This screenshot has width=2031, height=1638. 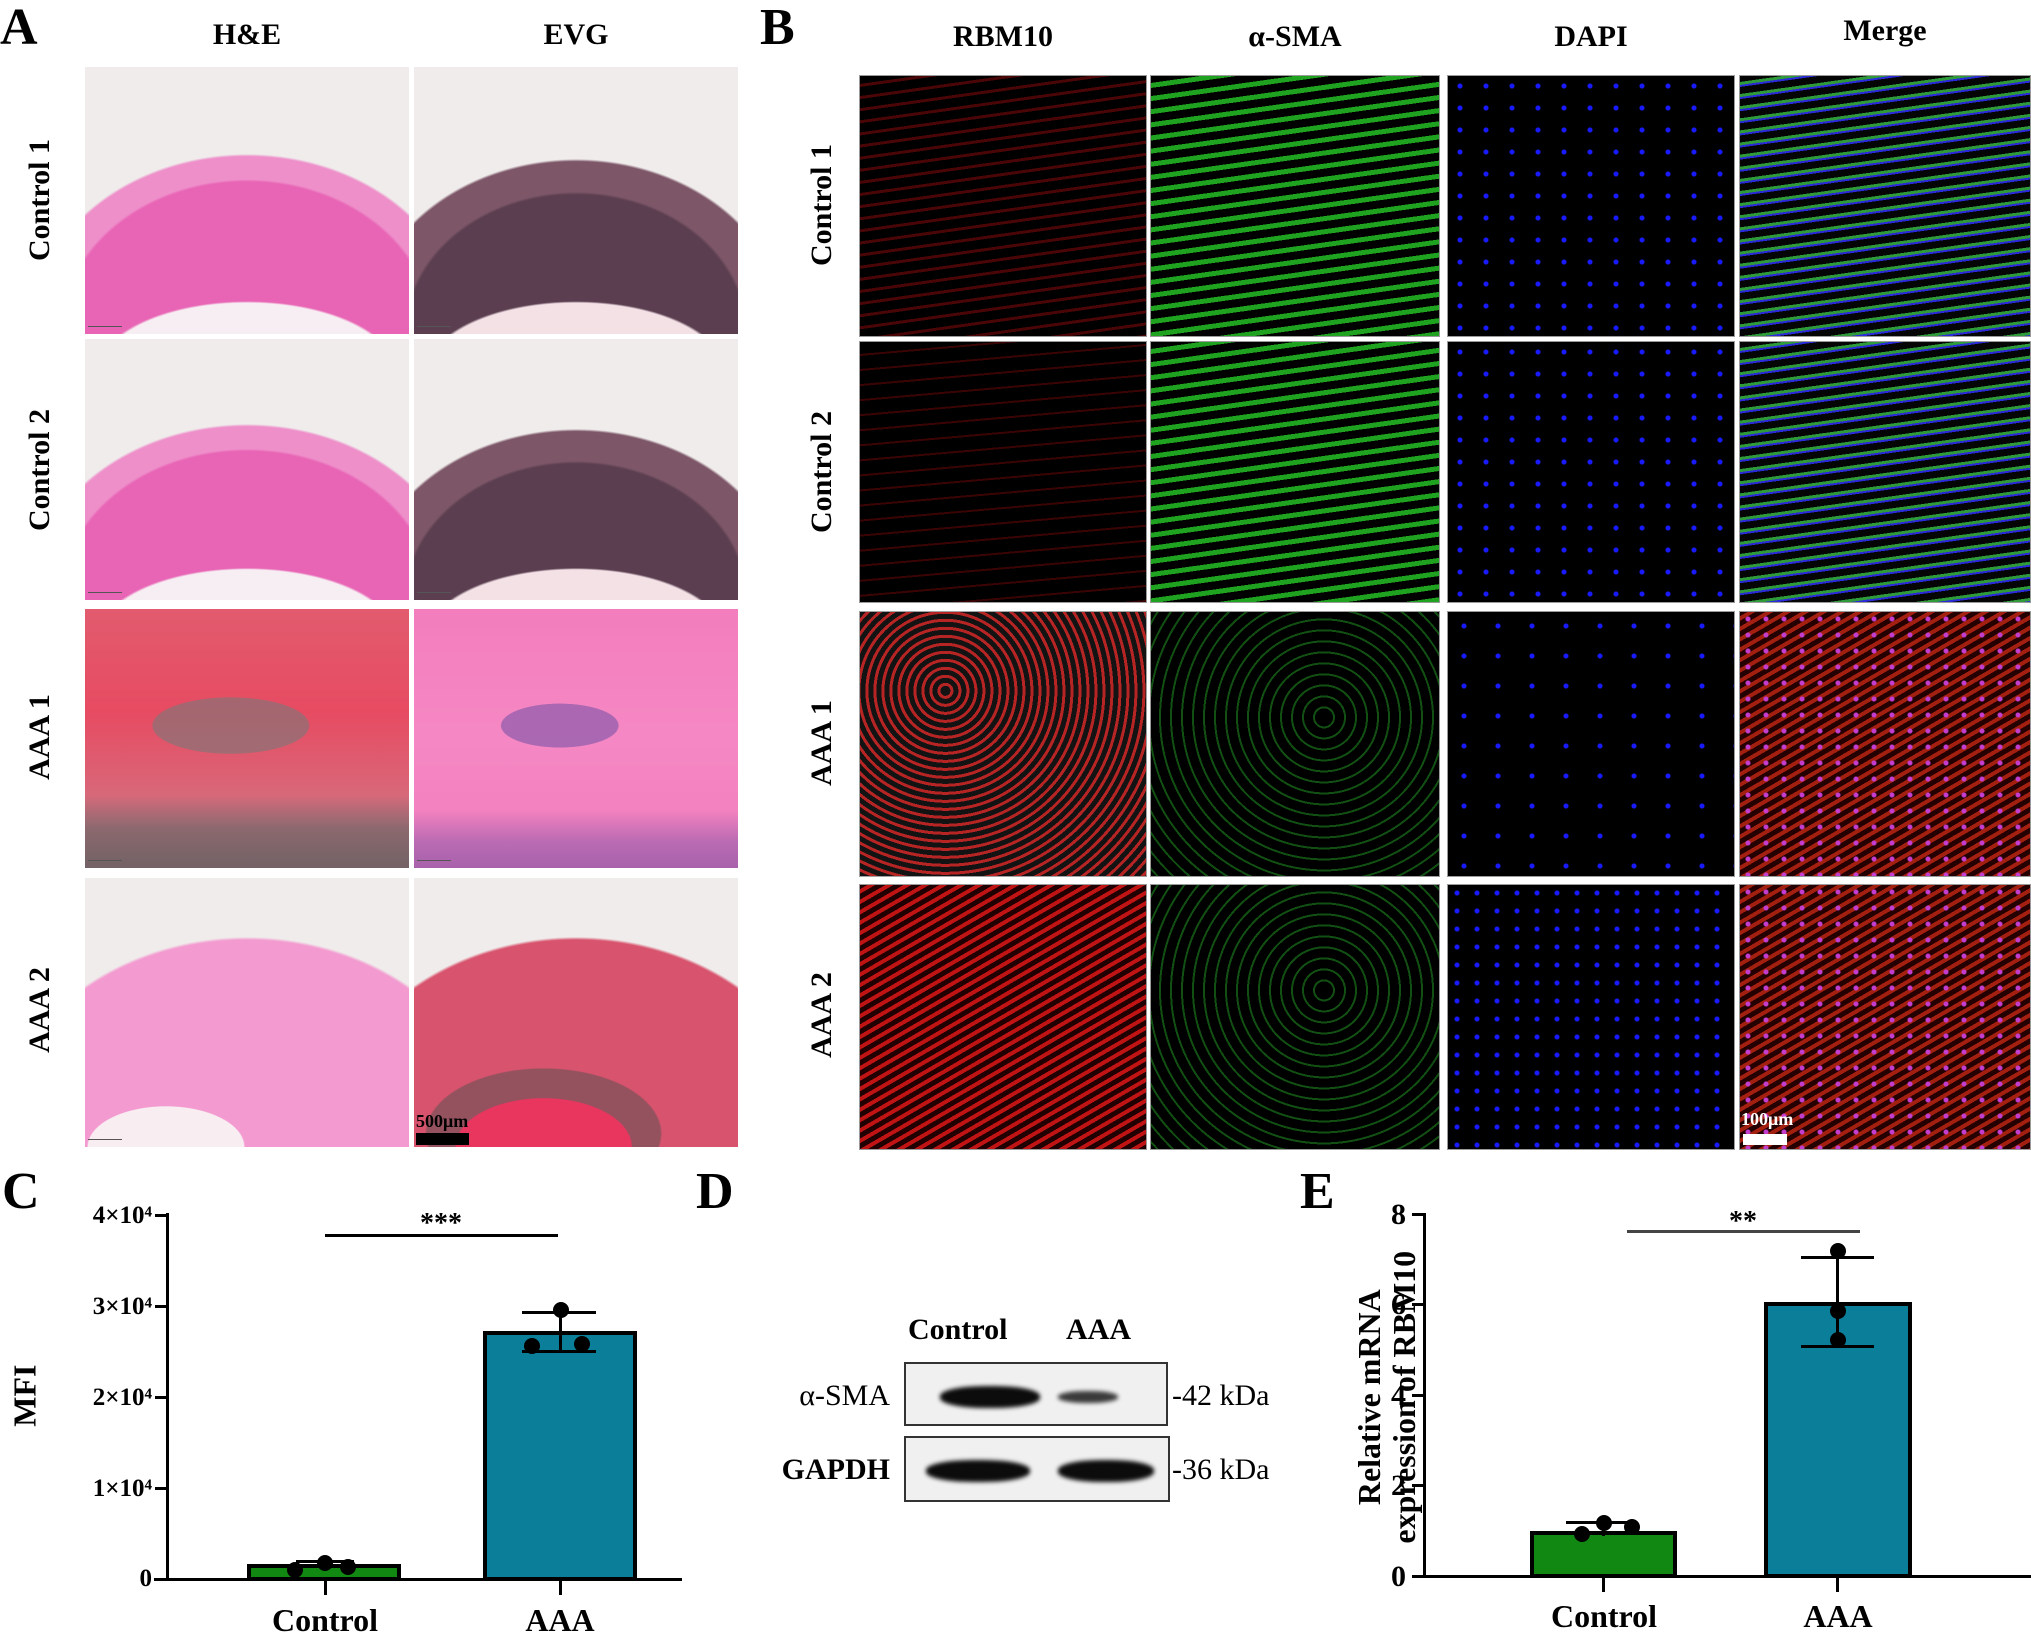 I want to click on column-header-dapi: DAPI, so click(x=1591, y=36).